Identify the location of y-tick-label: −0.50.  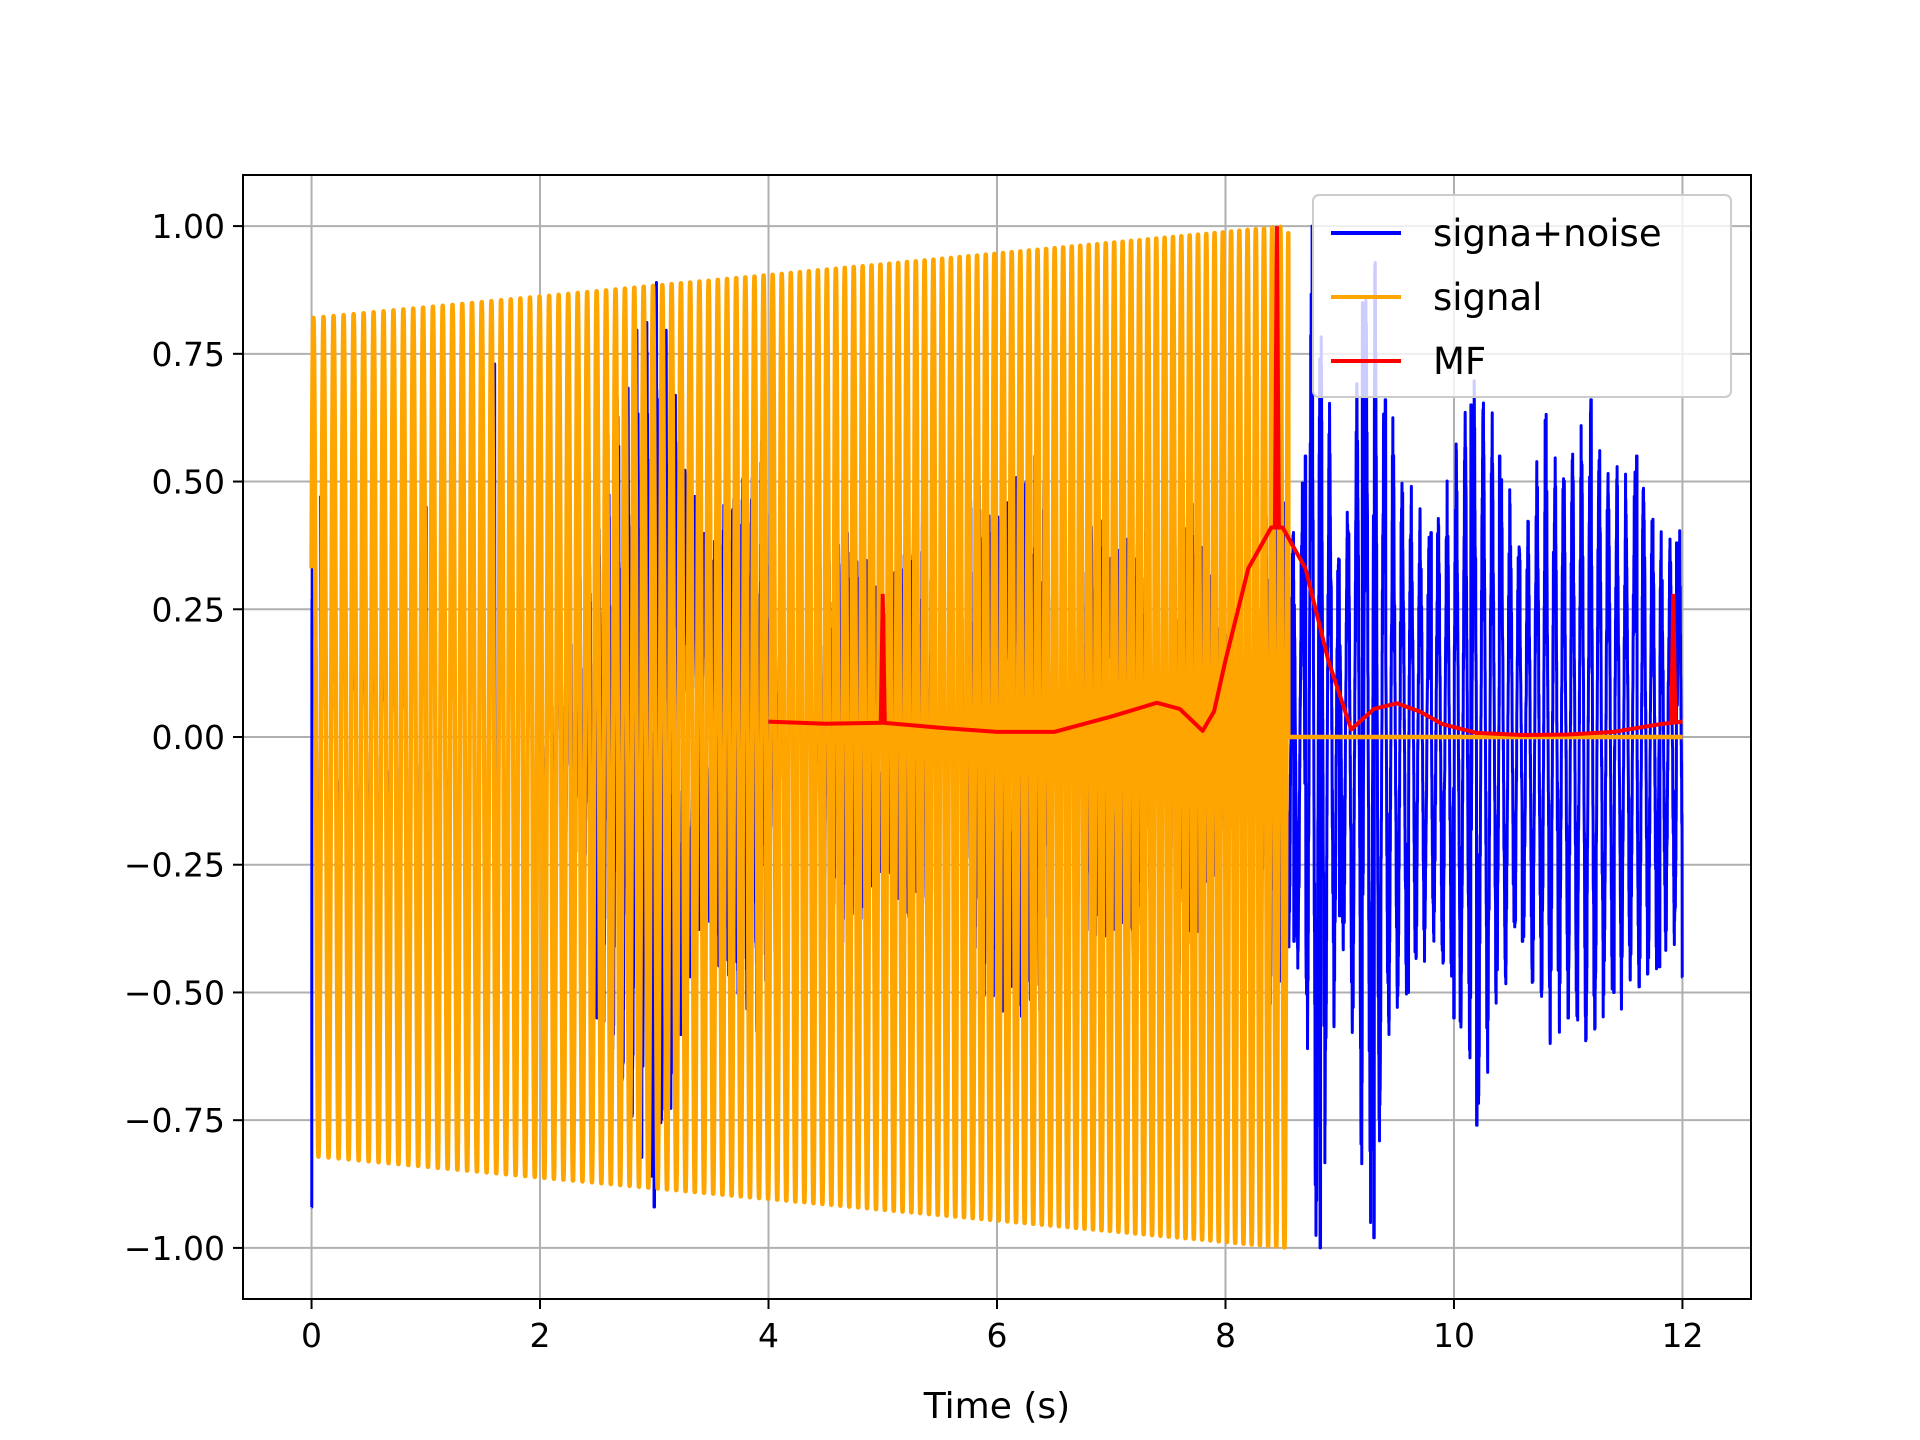
(174, 992).